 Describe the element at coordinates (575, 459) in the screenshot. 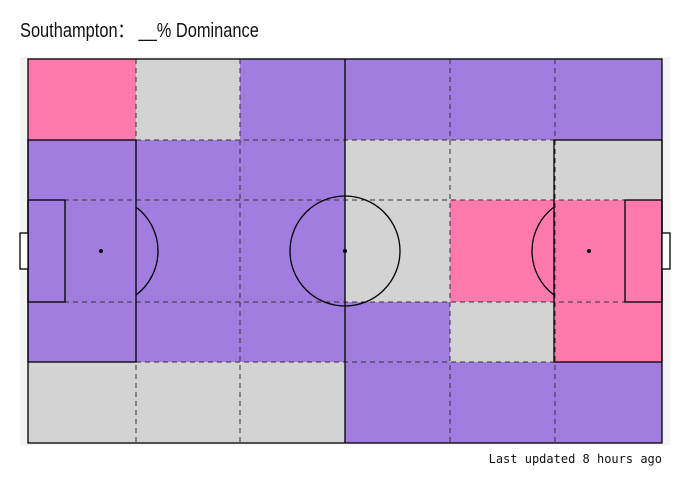

I see `last-updated: Last updated 8 hours ago` at that location.